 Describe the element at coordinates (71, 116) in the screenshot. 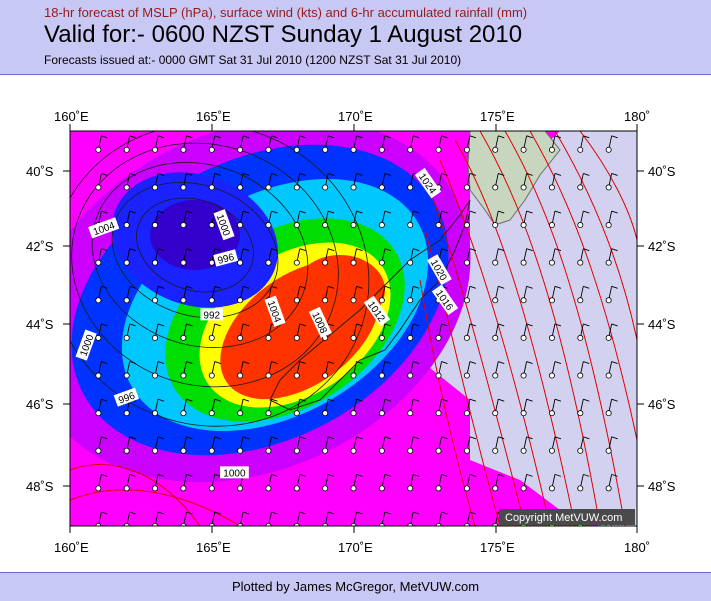

I see `lon-label: 160˚E` at that location.